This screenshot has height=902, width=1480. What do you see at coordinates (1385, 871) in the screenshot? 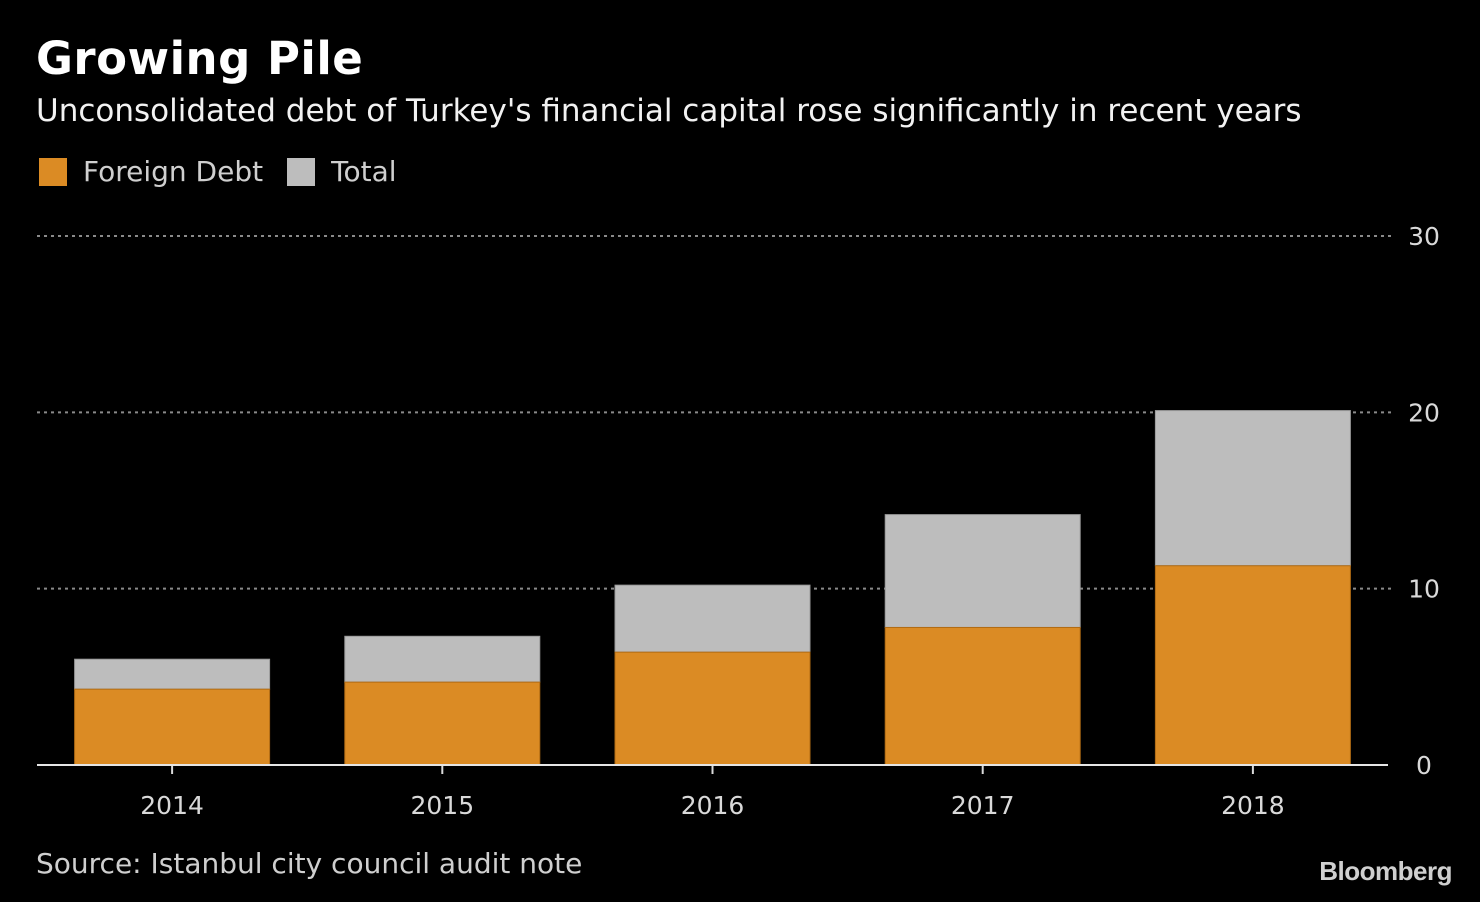
I see `bloomberg-logo: Bloomberg` at bounding box center [1385, 871].